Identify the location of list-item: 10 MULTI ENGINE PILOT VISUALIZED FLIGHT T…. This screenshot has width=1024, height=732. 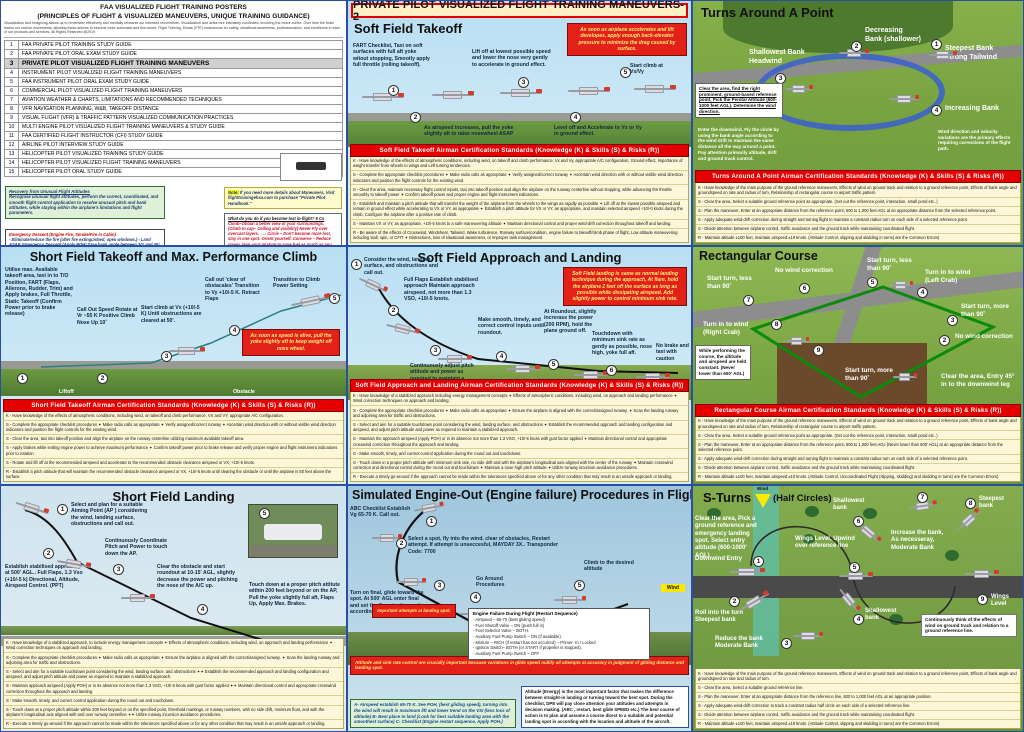
(173, 127).